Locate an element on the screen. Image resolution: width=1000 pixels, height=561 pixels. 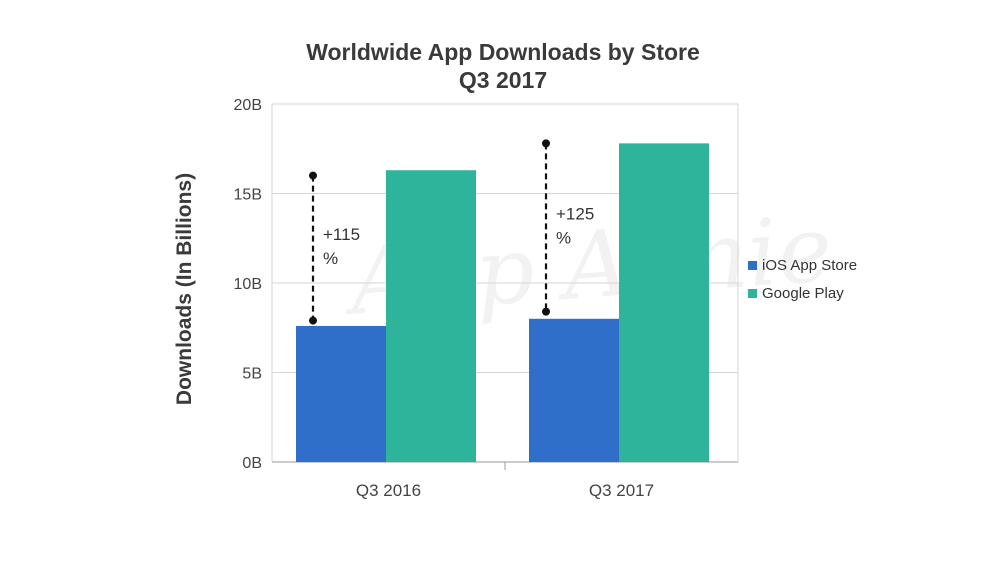
growth-label: +125 is located at coordinates (575, 214).